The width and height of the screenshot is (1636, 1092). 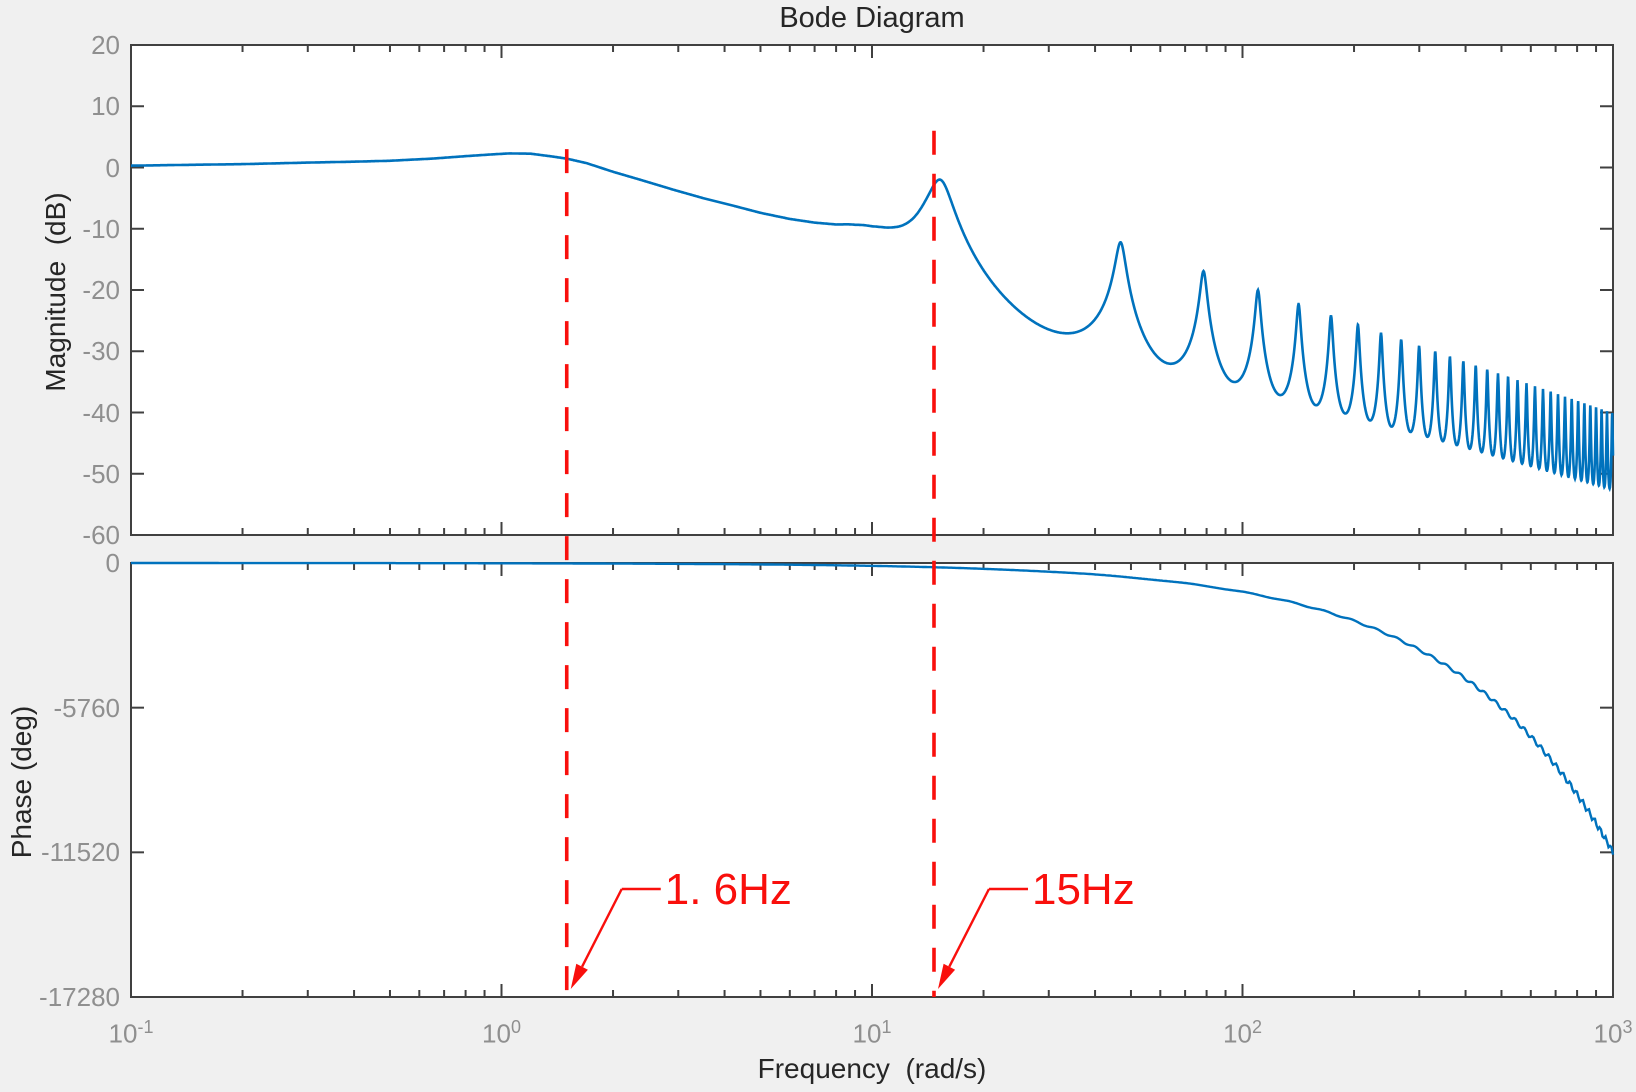 I want to click on phase-ylabel: Phase (deg), so click(x=21, y=782).